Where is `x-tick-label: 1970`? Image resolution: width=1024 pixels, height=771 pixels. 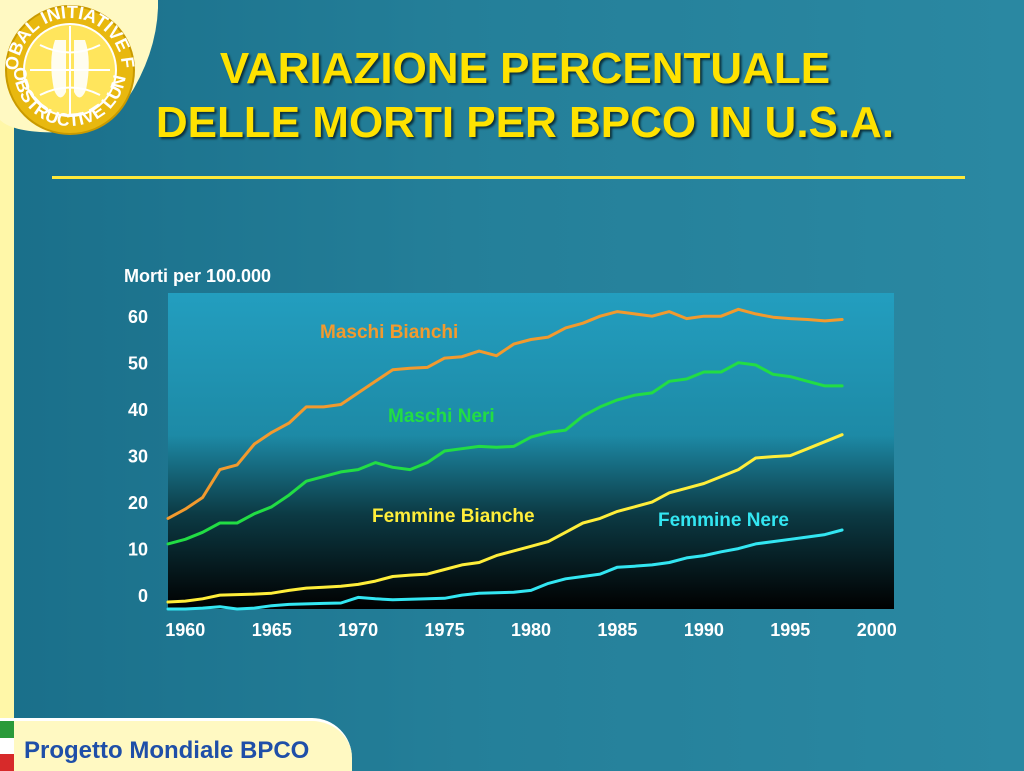 x-tick-label: 1970 is located at coordinates (358, 630).